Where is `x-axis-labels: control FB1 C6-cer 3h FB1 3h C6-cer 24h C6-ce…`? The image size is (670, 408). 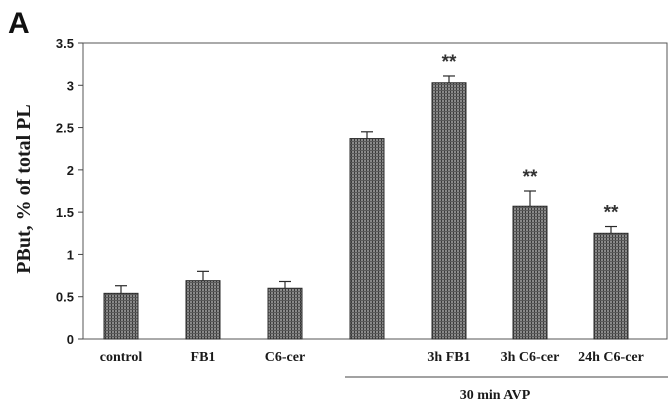 x-axis-labels: control FB1 C6-cer 3h FB1 3h C6-cer 24h C6-ce… is located at coordinates (372, 357).